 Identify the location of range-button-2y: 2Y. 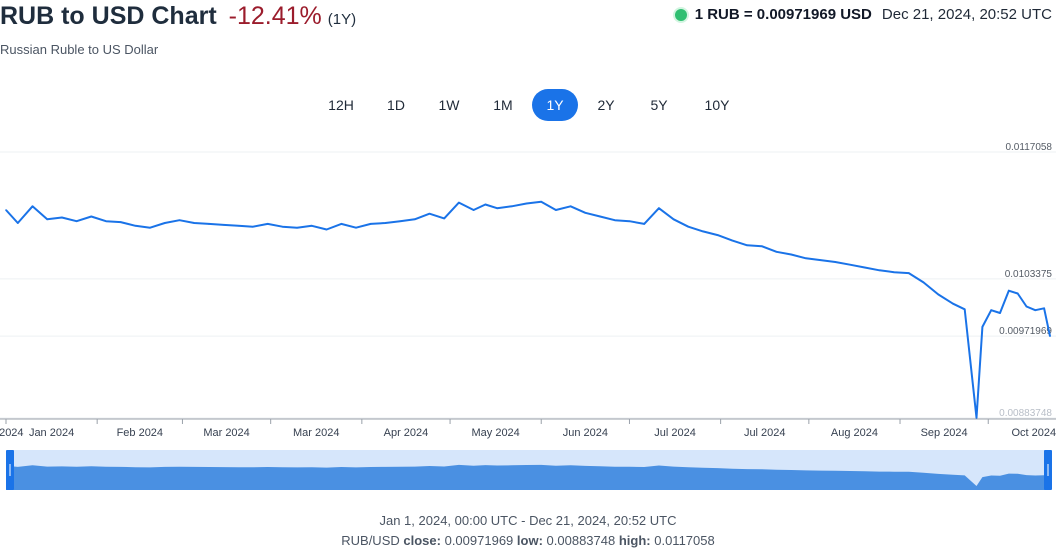
(606, 105).